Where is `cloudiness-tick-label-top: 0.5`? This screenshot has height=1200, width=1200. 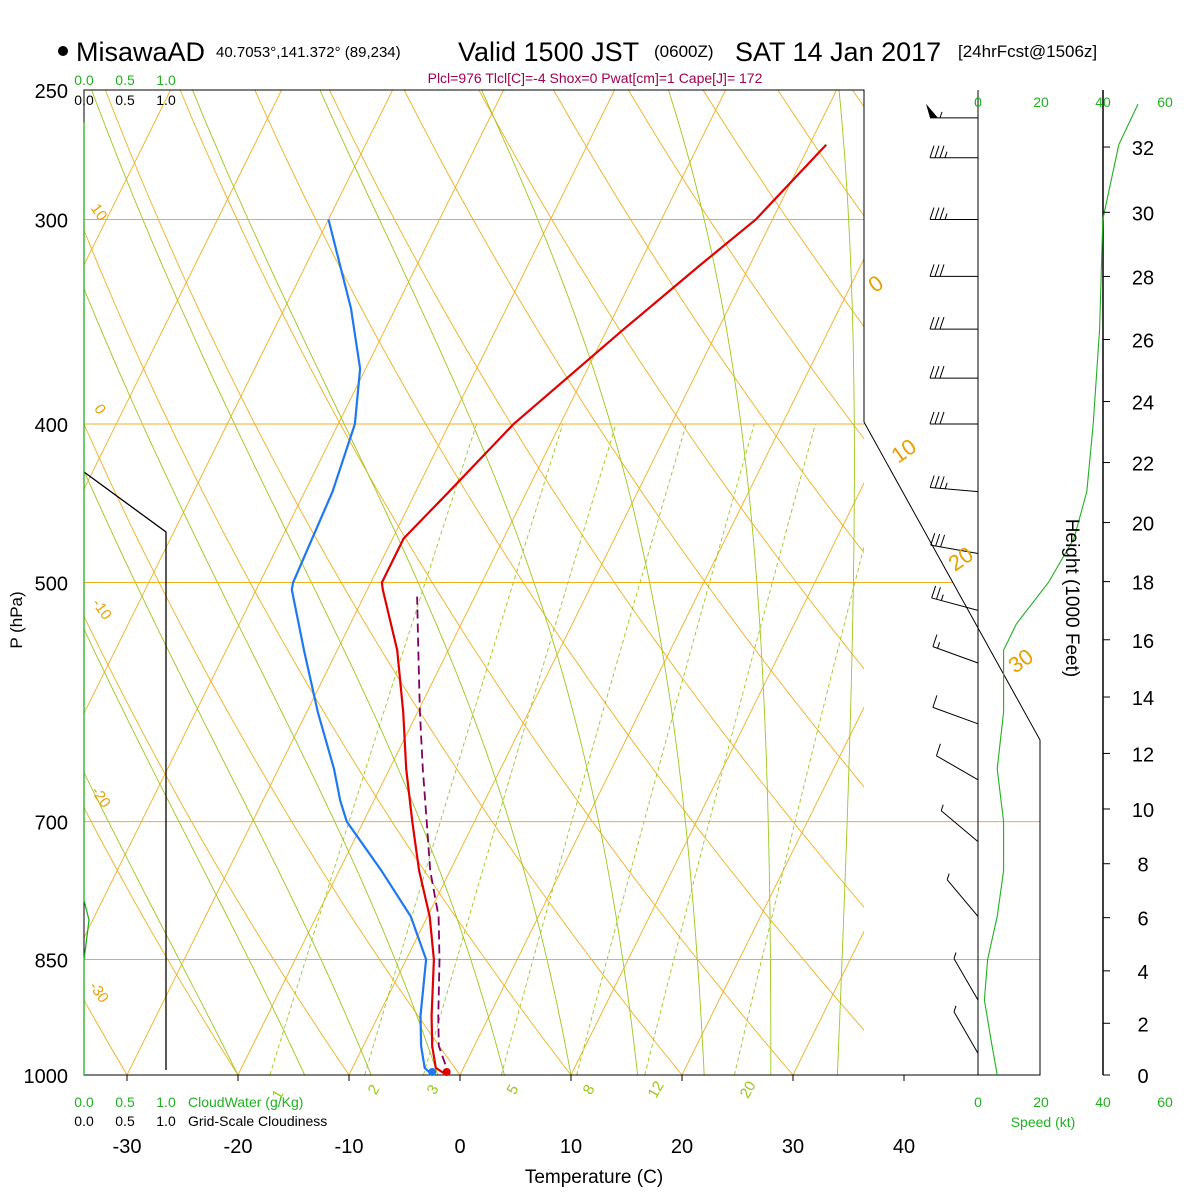
cloudiness-tick-label-top: 0.5 is located at coordinates (125, 100).